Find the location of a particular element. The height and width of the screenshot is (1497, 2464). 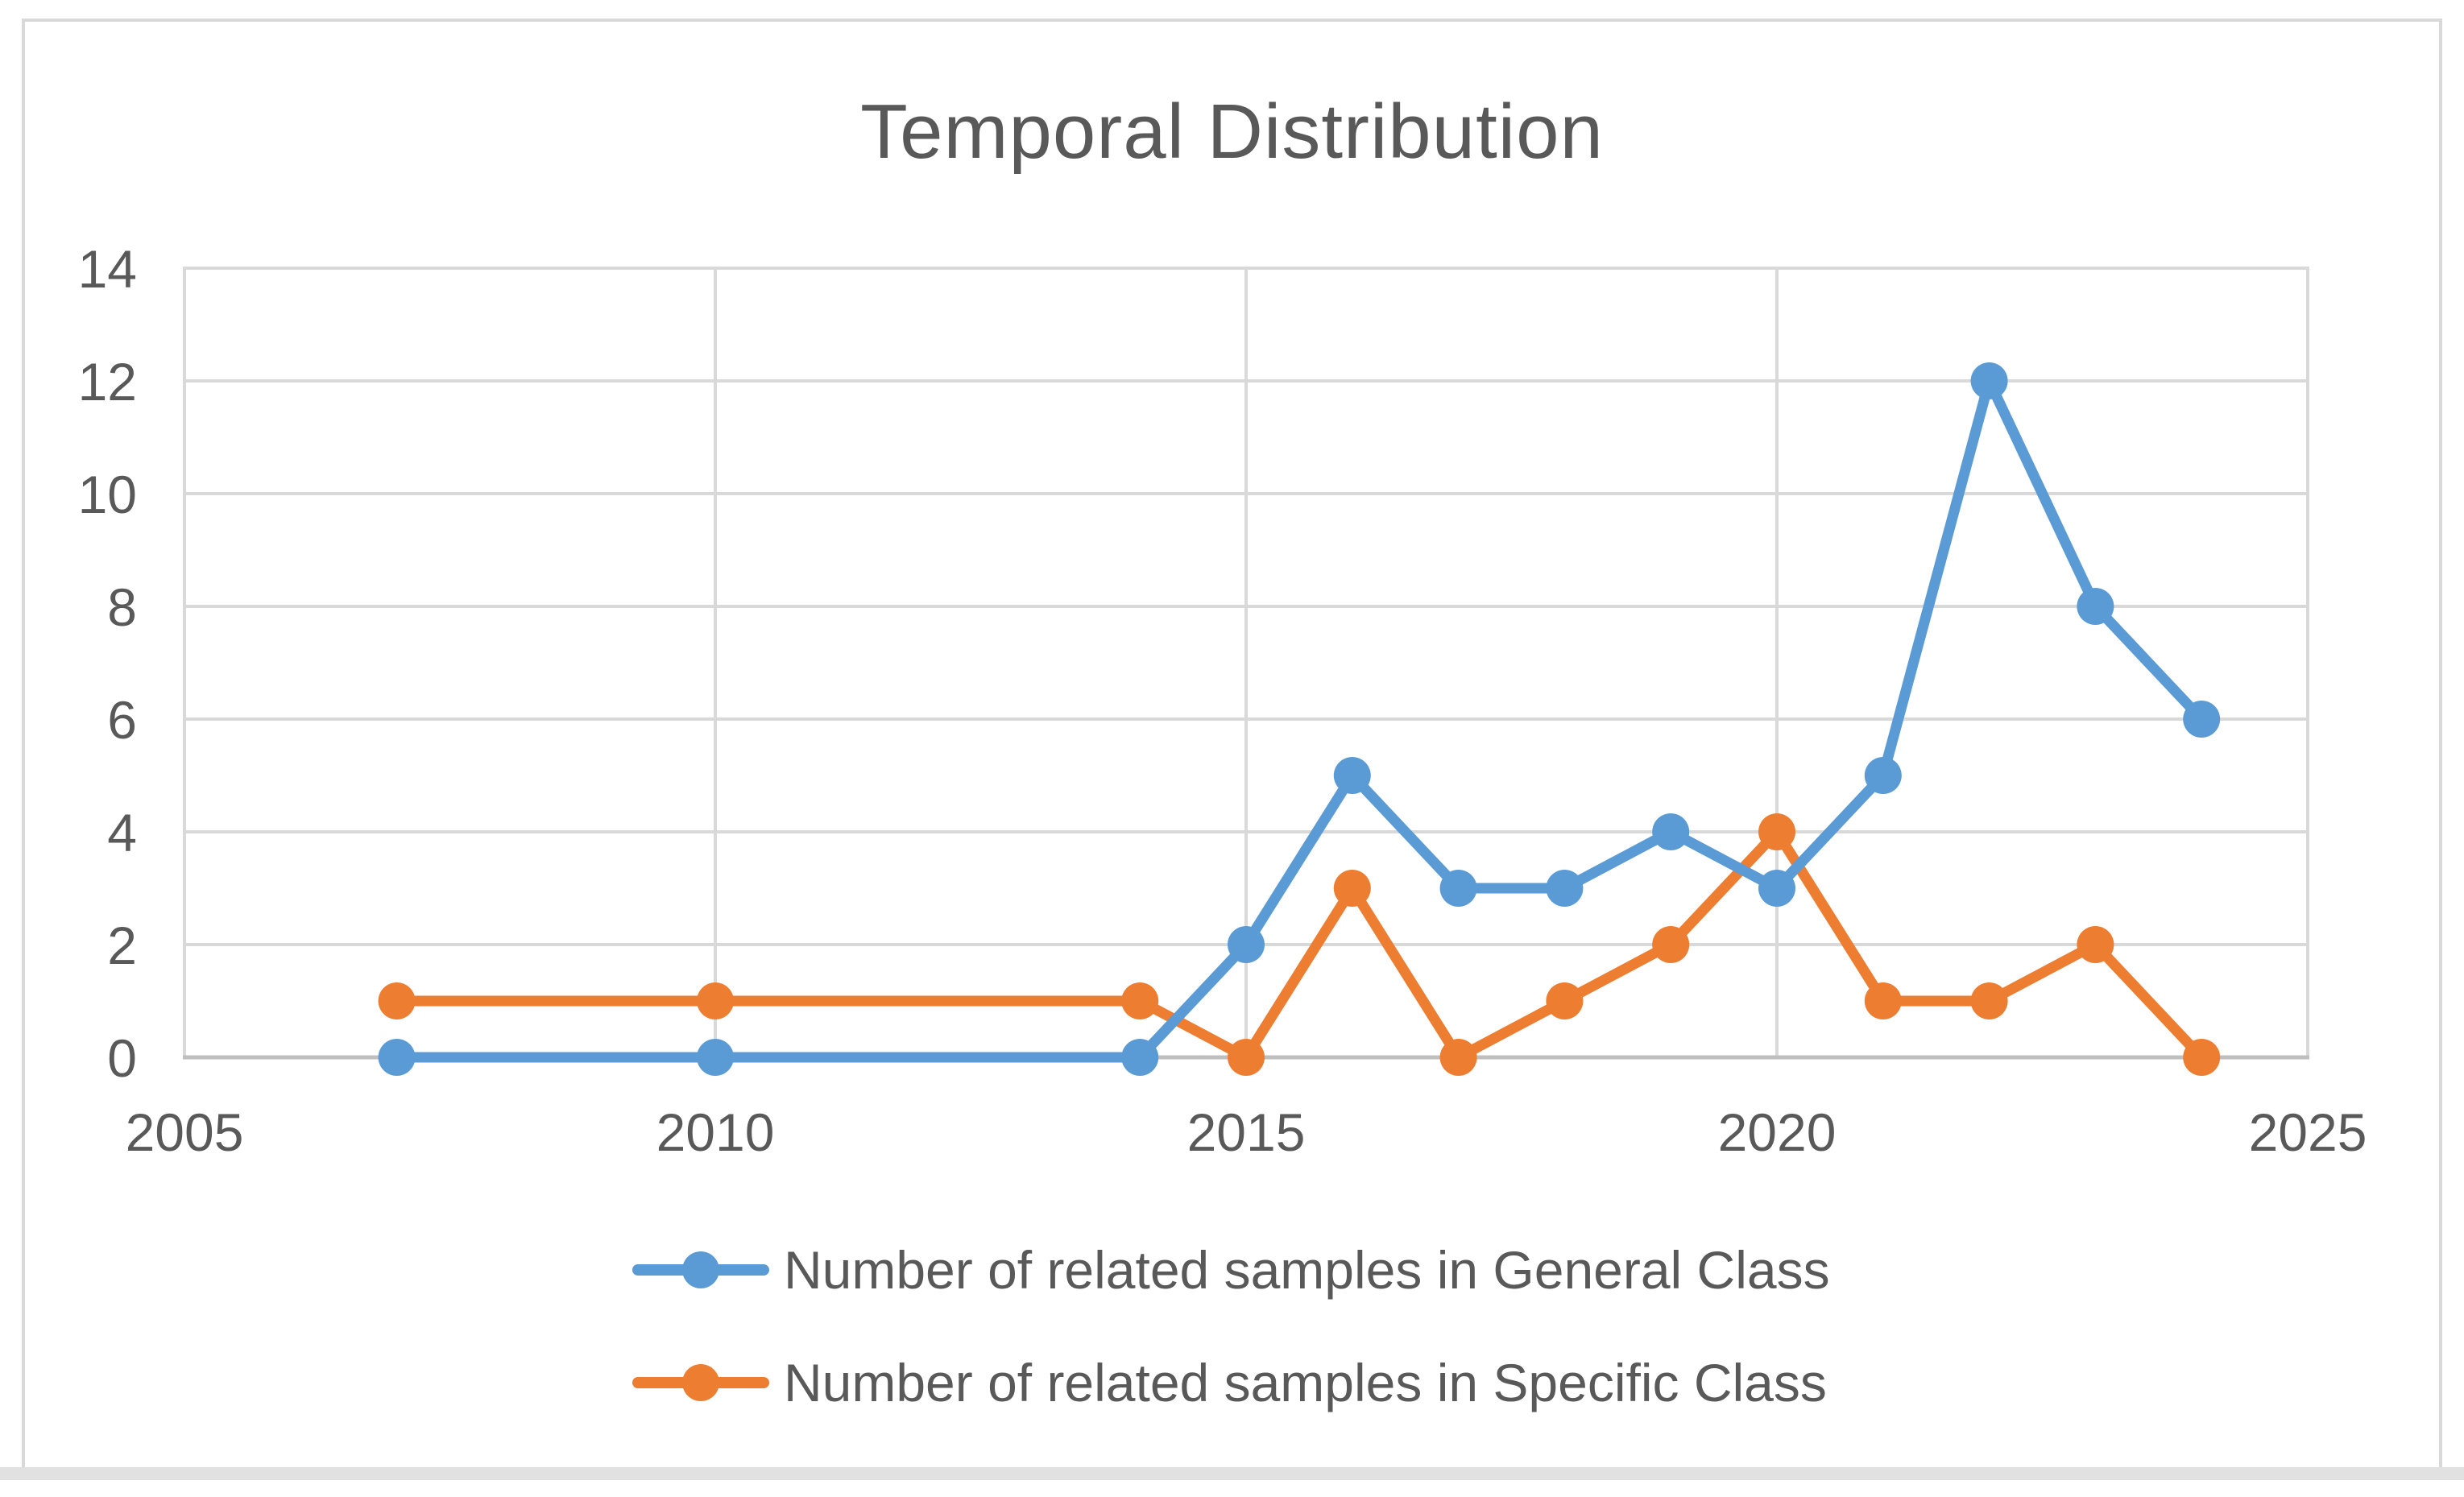

y-tick-label: 8 is located at coordinates (122, 607).